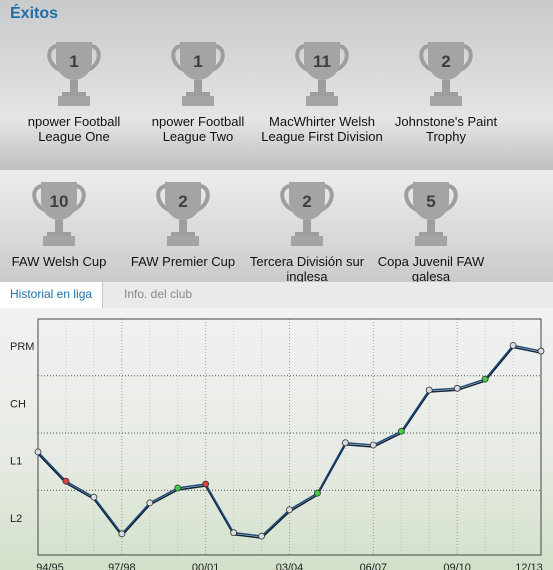 Image resolution: width=553 pixels, height=570 pixels. I want to click on trophy-count: 10, so click(59, 201).